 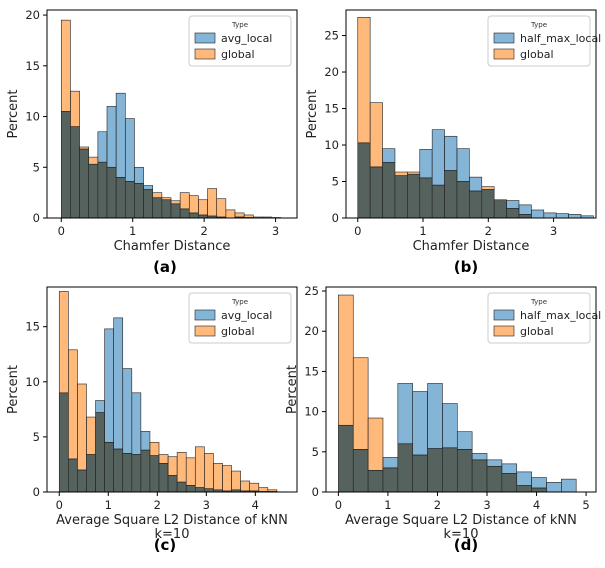 I want to click on legend-swatch-avg_local, so click(x=205, y=38).